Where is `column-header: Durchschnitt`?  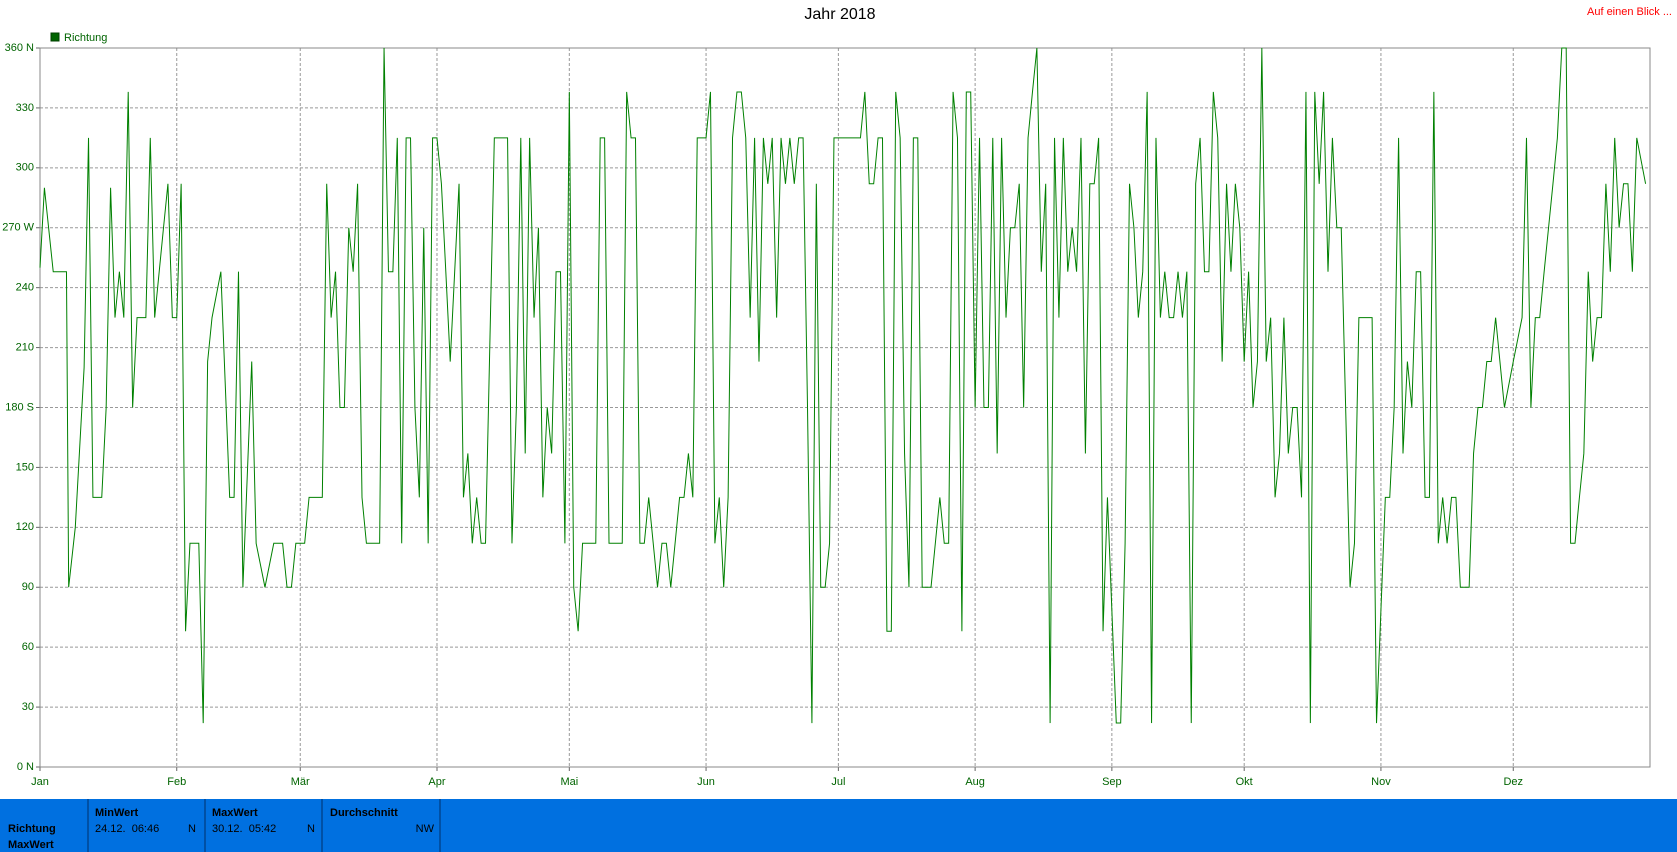 column-header: Durchschnitt is located at coordinates (364, 813).